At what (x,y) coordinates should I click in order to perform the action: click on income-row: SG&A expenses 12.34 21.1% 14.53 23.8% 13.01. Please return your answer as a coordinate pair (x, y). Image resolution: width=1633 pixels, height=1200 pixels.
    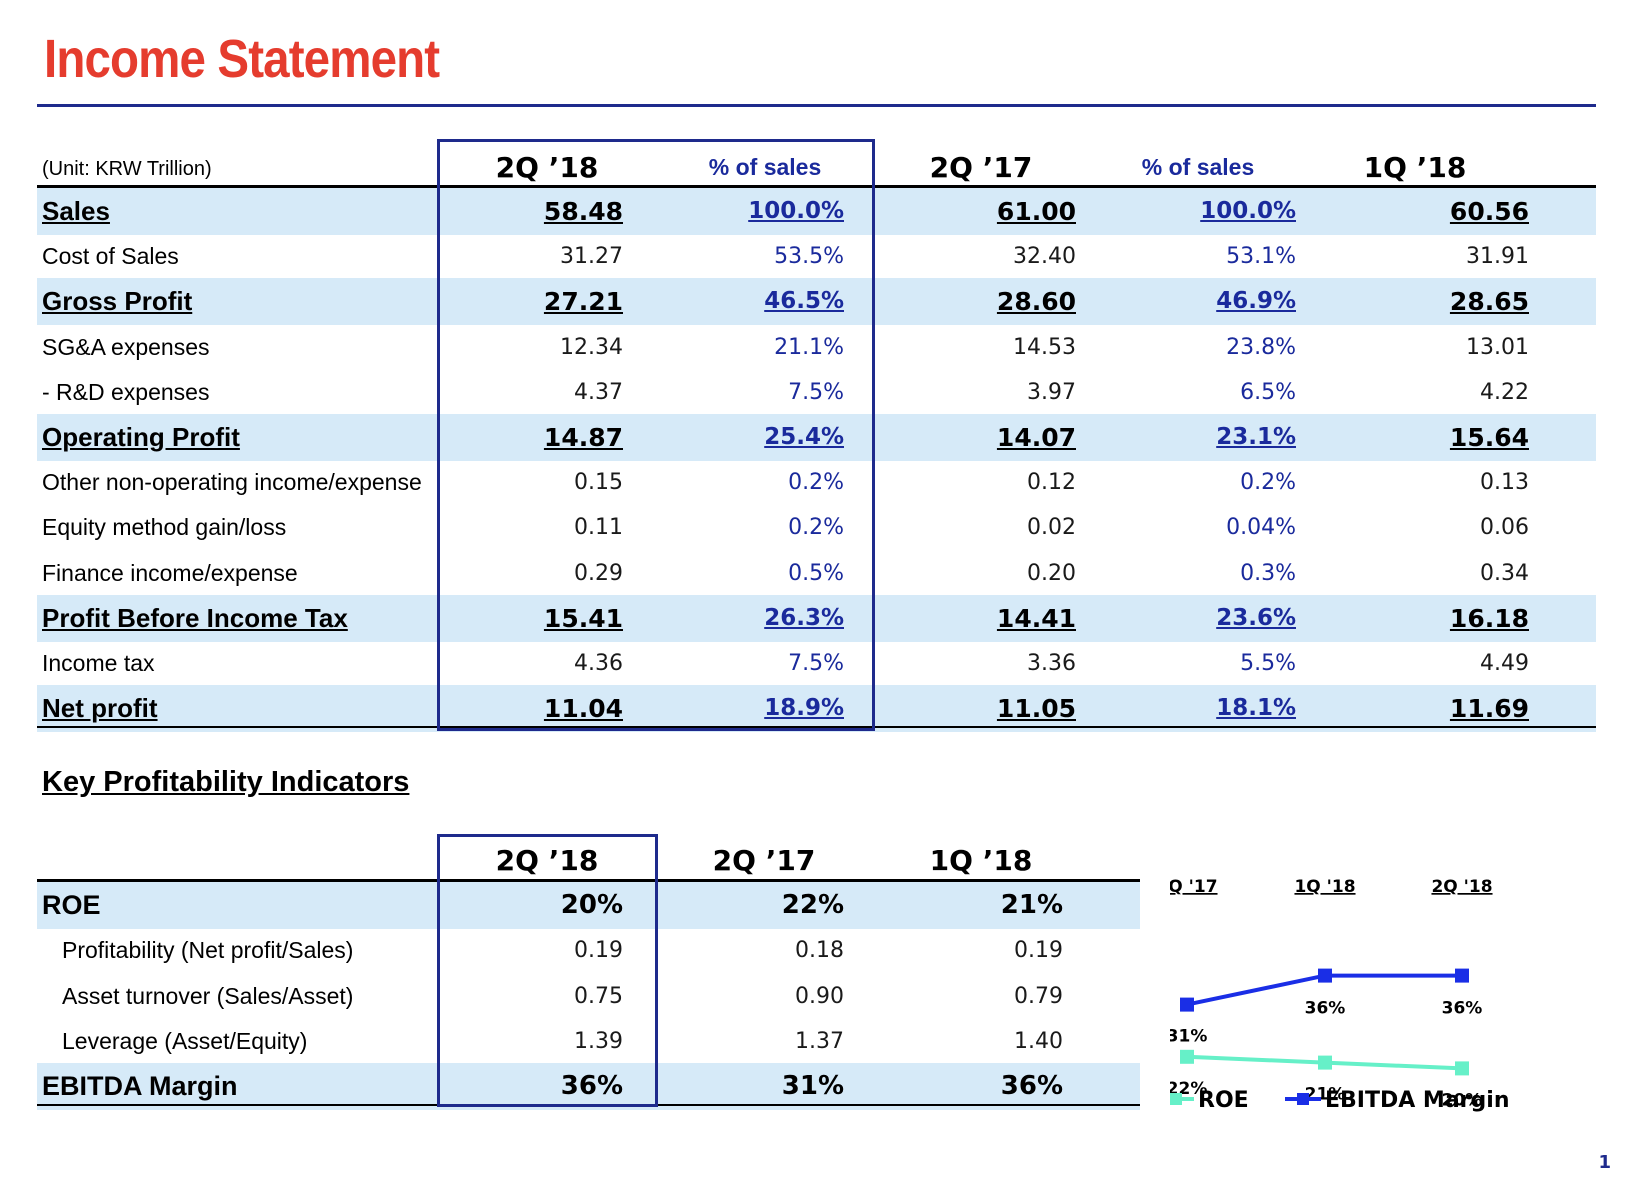
    Looking at the image, I should click on (816, 347).